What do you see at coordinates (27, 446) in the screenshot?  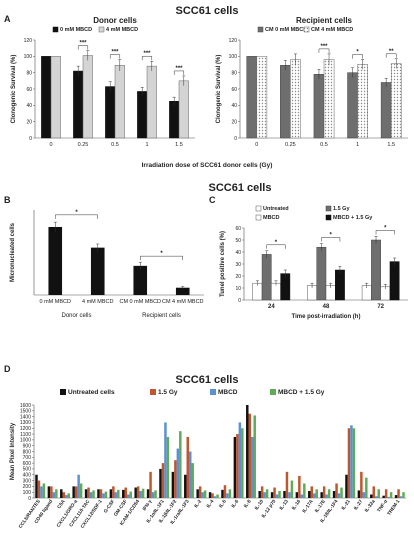 I see `y-tick-label: 900` at bounding box center [27, 446].